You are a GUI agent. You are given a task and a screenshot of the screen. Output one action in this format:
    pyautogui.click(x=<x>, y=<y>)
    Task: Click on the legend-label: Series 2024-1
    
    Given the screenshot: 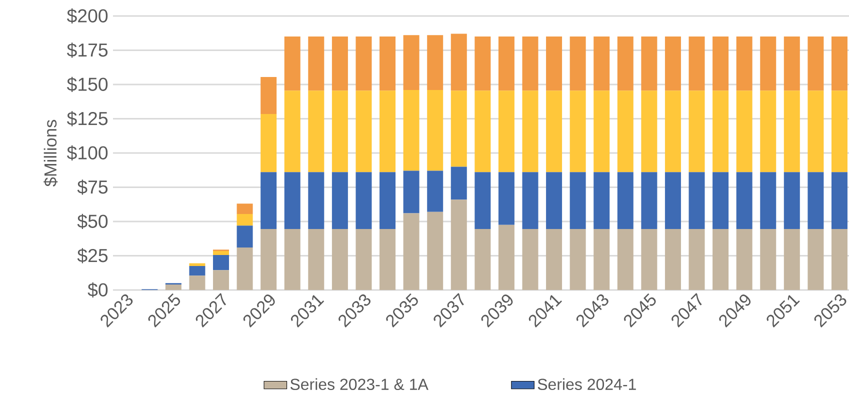 What is the action you would take?
    pyautogui.click(x=587, y=384)
    